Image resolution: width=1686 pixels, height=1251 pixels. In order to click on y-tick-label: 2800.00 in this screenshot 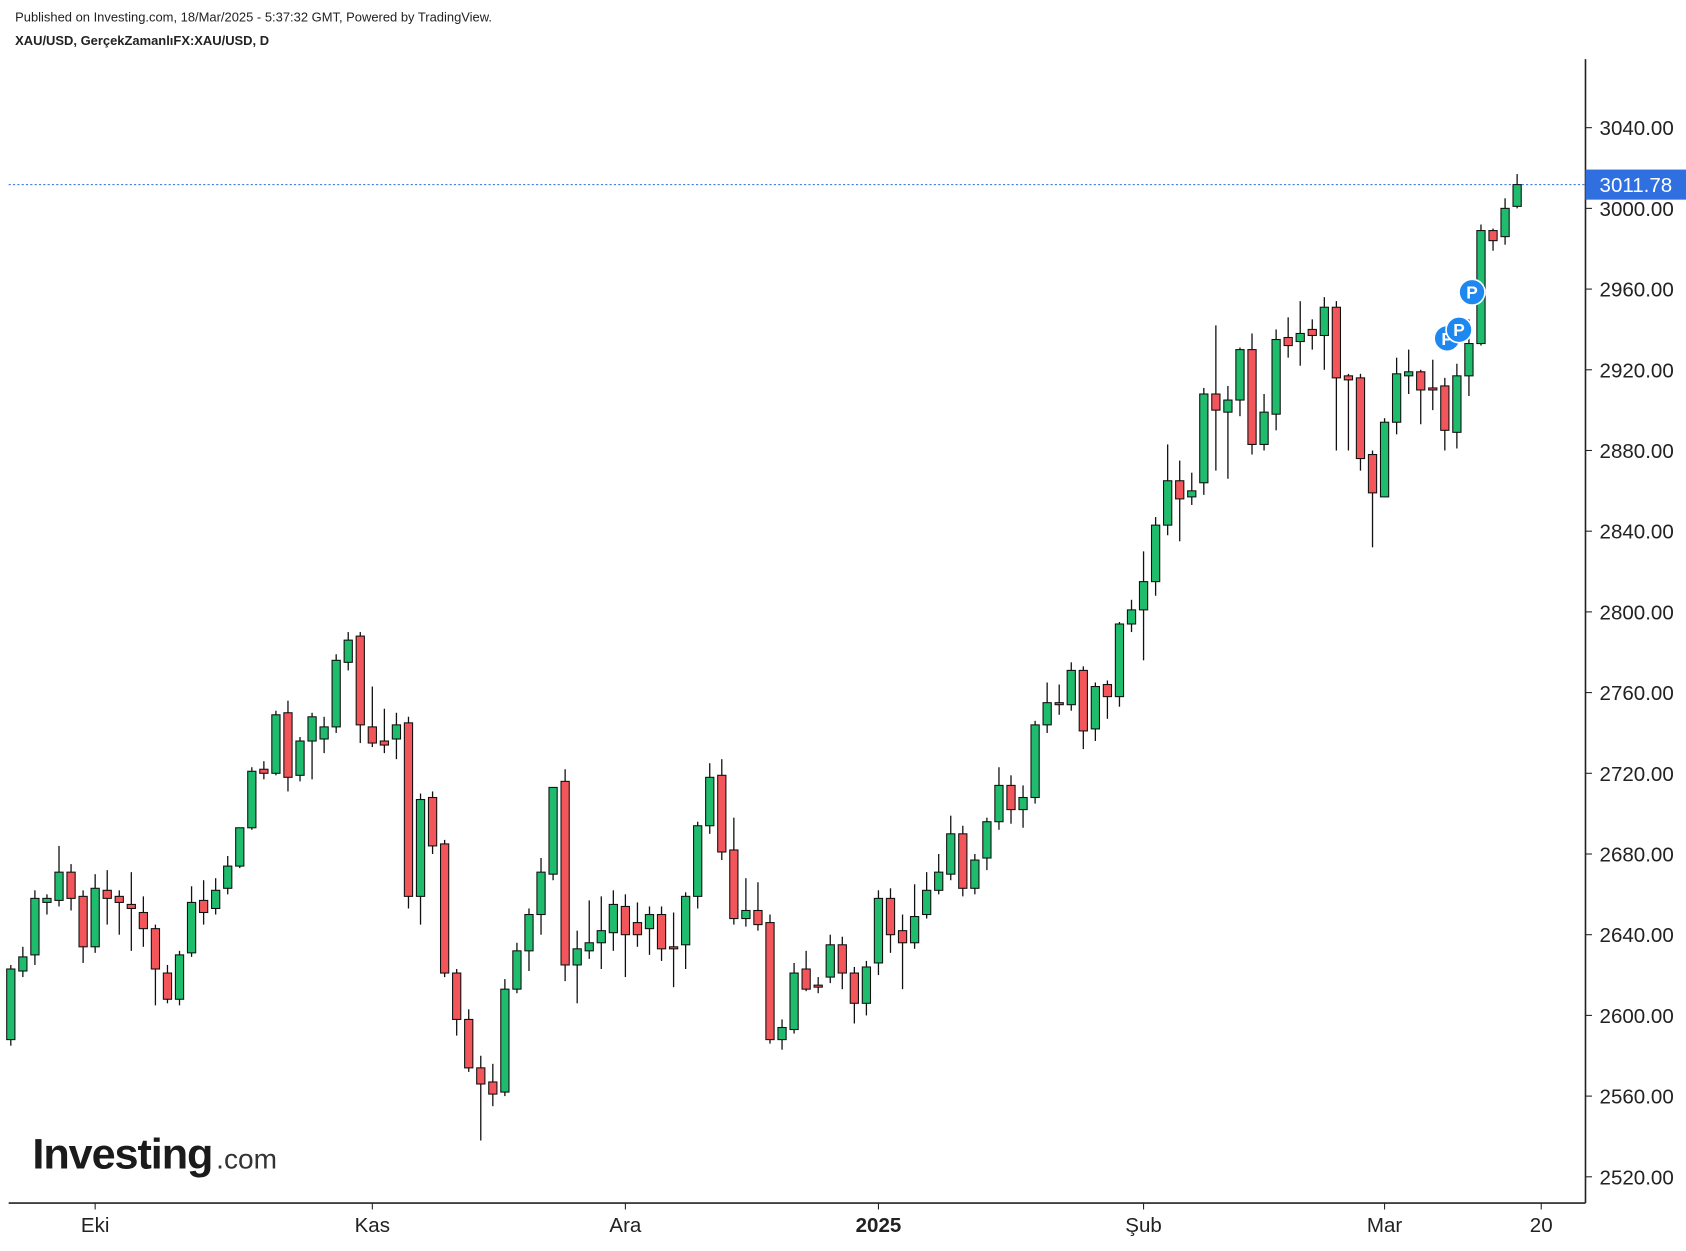, I will do `click(1637, 612)`.